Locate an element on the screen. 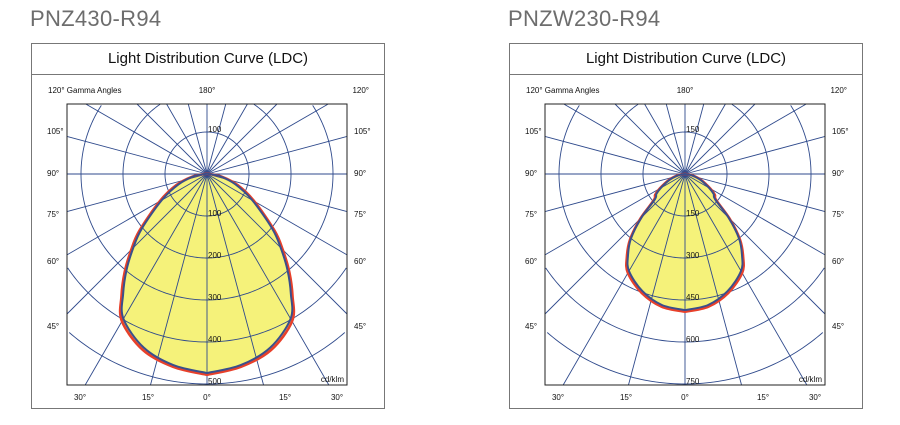  radial-tick: 750 is located at coordinates (693, 381).